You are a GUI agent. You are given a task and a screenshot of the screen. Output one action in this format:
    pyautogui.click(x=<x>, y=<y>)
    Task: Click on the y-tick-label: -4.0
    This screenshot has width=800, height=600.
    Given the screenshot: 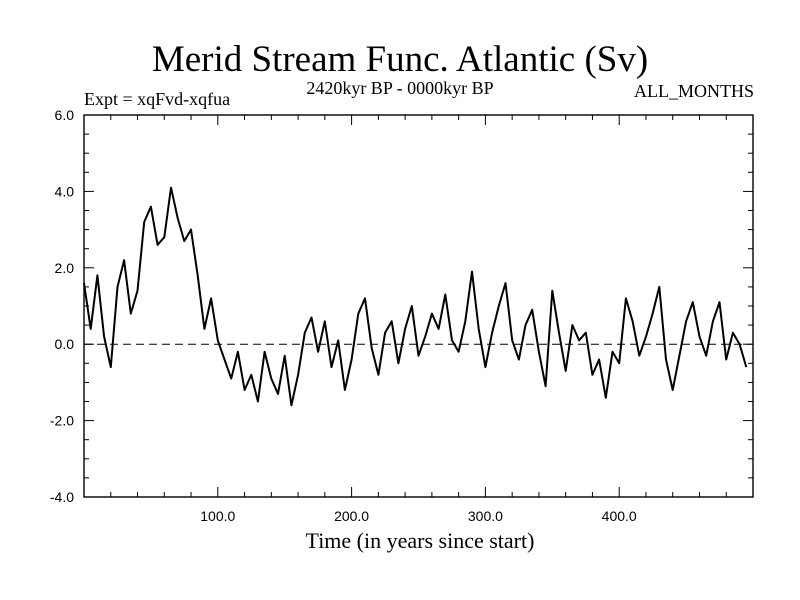 What is the action you would take?
    pyautogui.click(x=62, y=497)
    